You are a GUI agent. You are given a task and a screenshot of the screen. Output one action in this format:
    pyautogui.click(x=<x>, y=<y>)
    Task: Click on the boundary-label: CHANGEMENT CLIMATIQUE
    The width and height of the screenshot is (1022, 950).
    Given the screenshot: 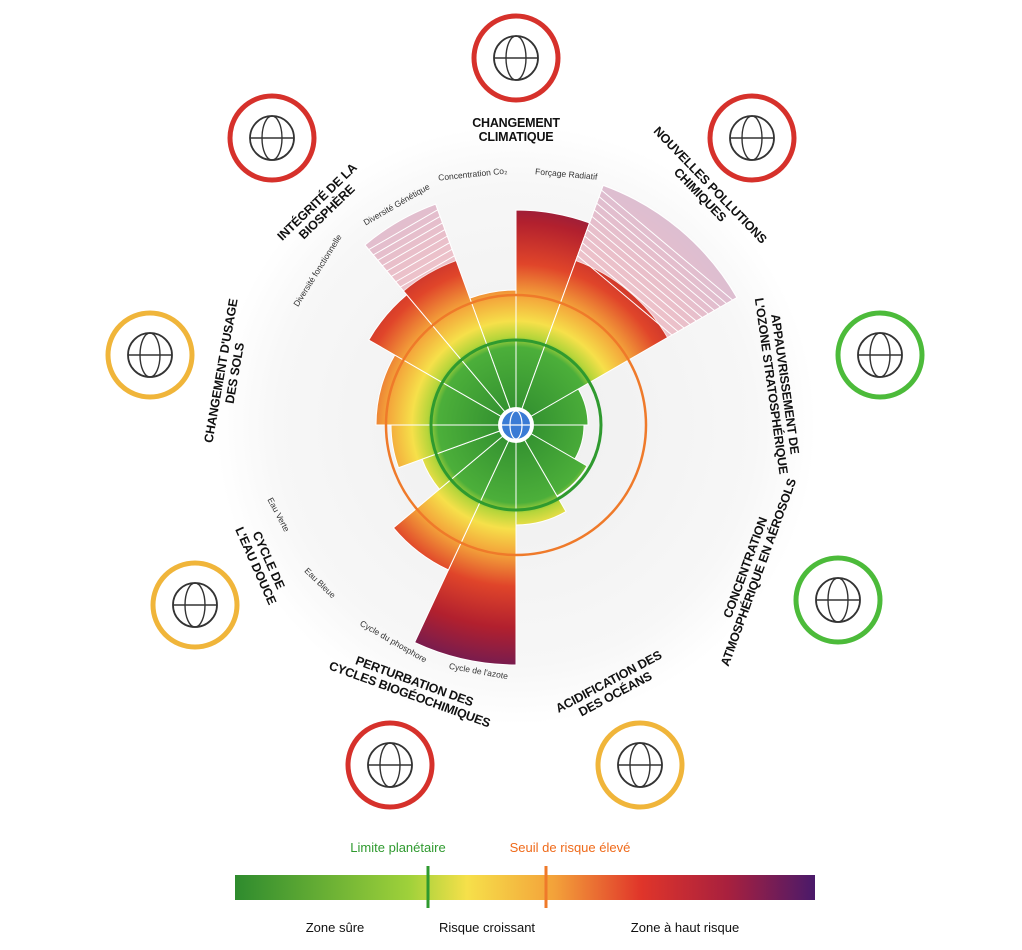 What is the action you would take?
    pyautogui.click(x=516, y=130)
    